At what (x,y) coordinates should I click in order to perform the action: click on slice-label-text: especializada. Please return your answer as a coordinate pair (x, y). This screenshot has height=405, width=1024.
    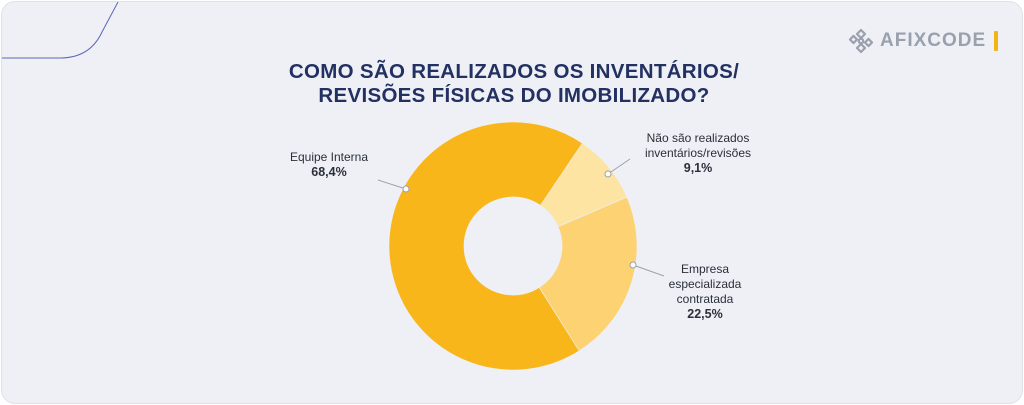
    Looking at the image, I should click on (705, 284).